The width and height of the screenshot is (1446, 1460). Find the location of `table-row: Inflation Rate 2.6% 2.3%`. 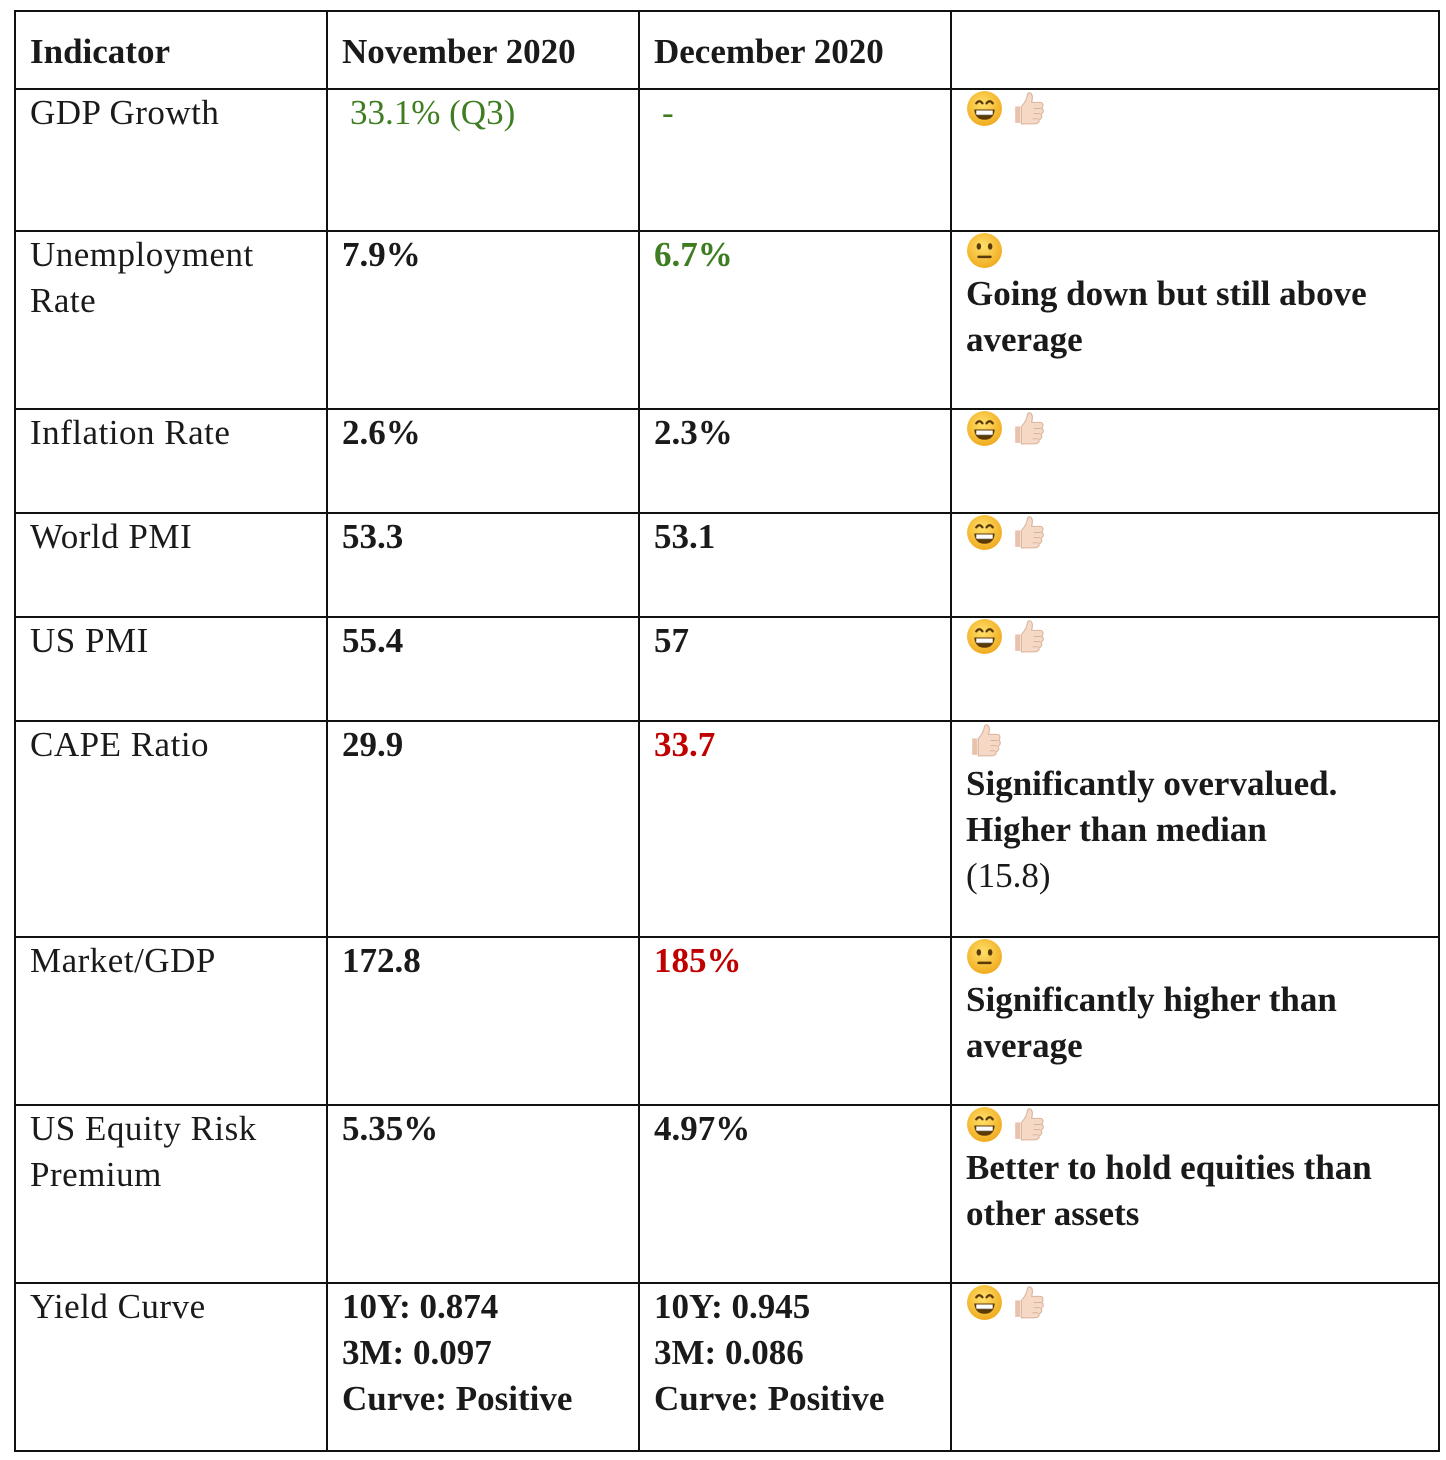

table-row: Inflation Rate 2.6% 2.3% is located at coordinates (727, 461).